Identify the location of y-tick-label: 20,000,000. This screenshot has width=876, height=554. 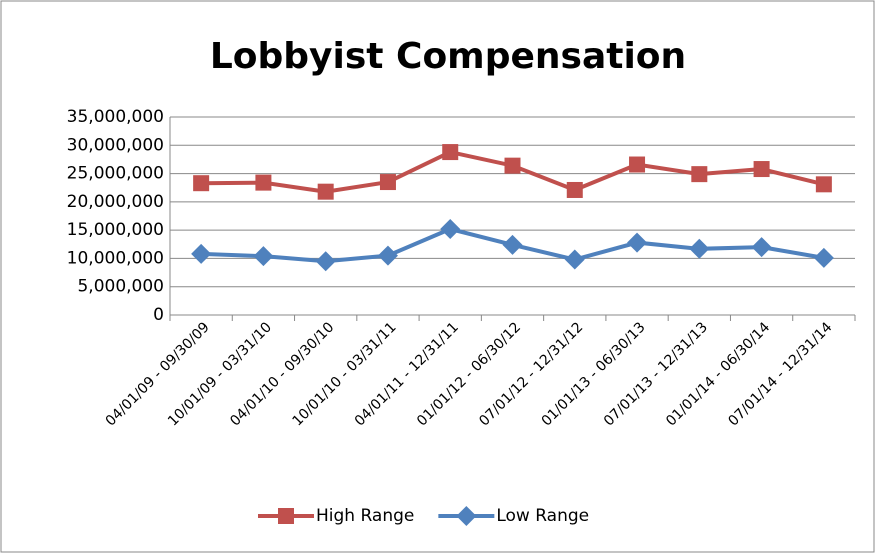
(115, 202).